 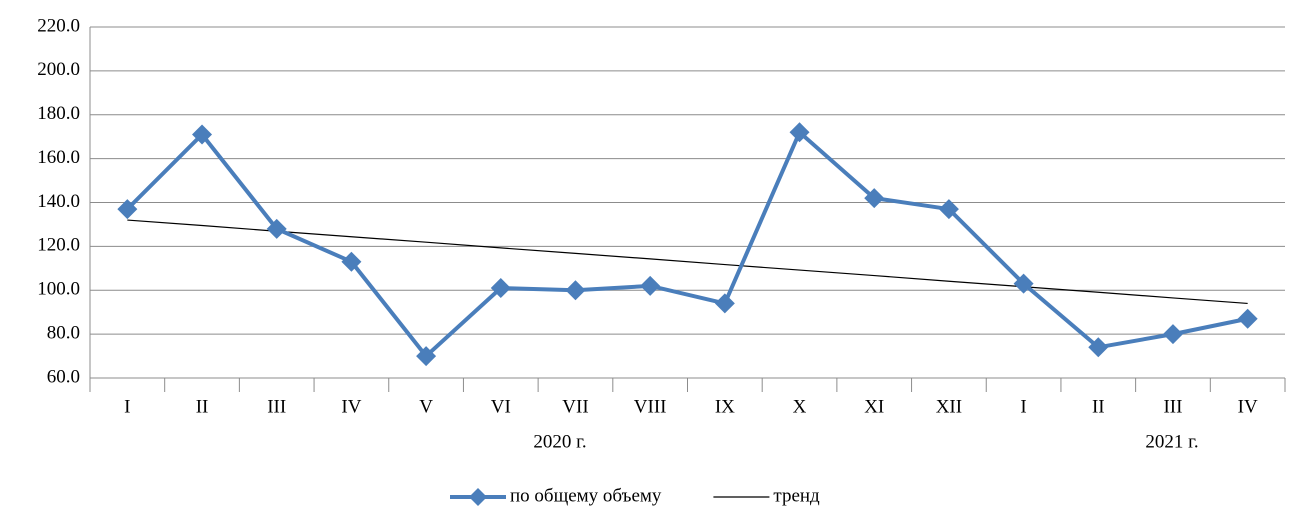 What do you see at coordinates (501, 406) in the screenshot?
I see `x-tick-label: VI` at bounding box center [501, 406].